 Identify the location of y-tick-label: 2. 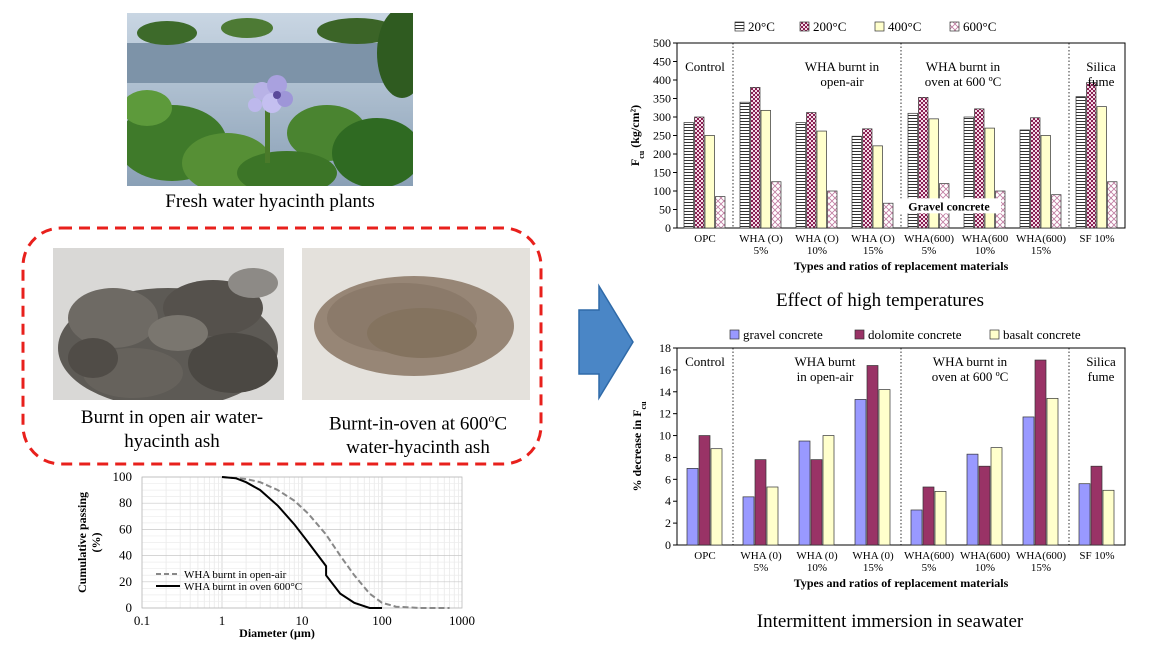
(668, 523).